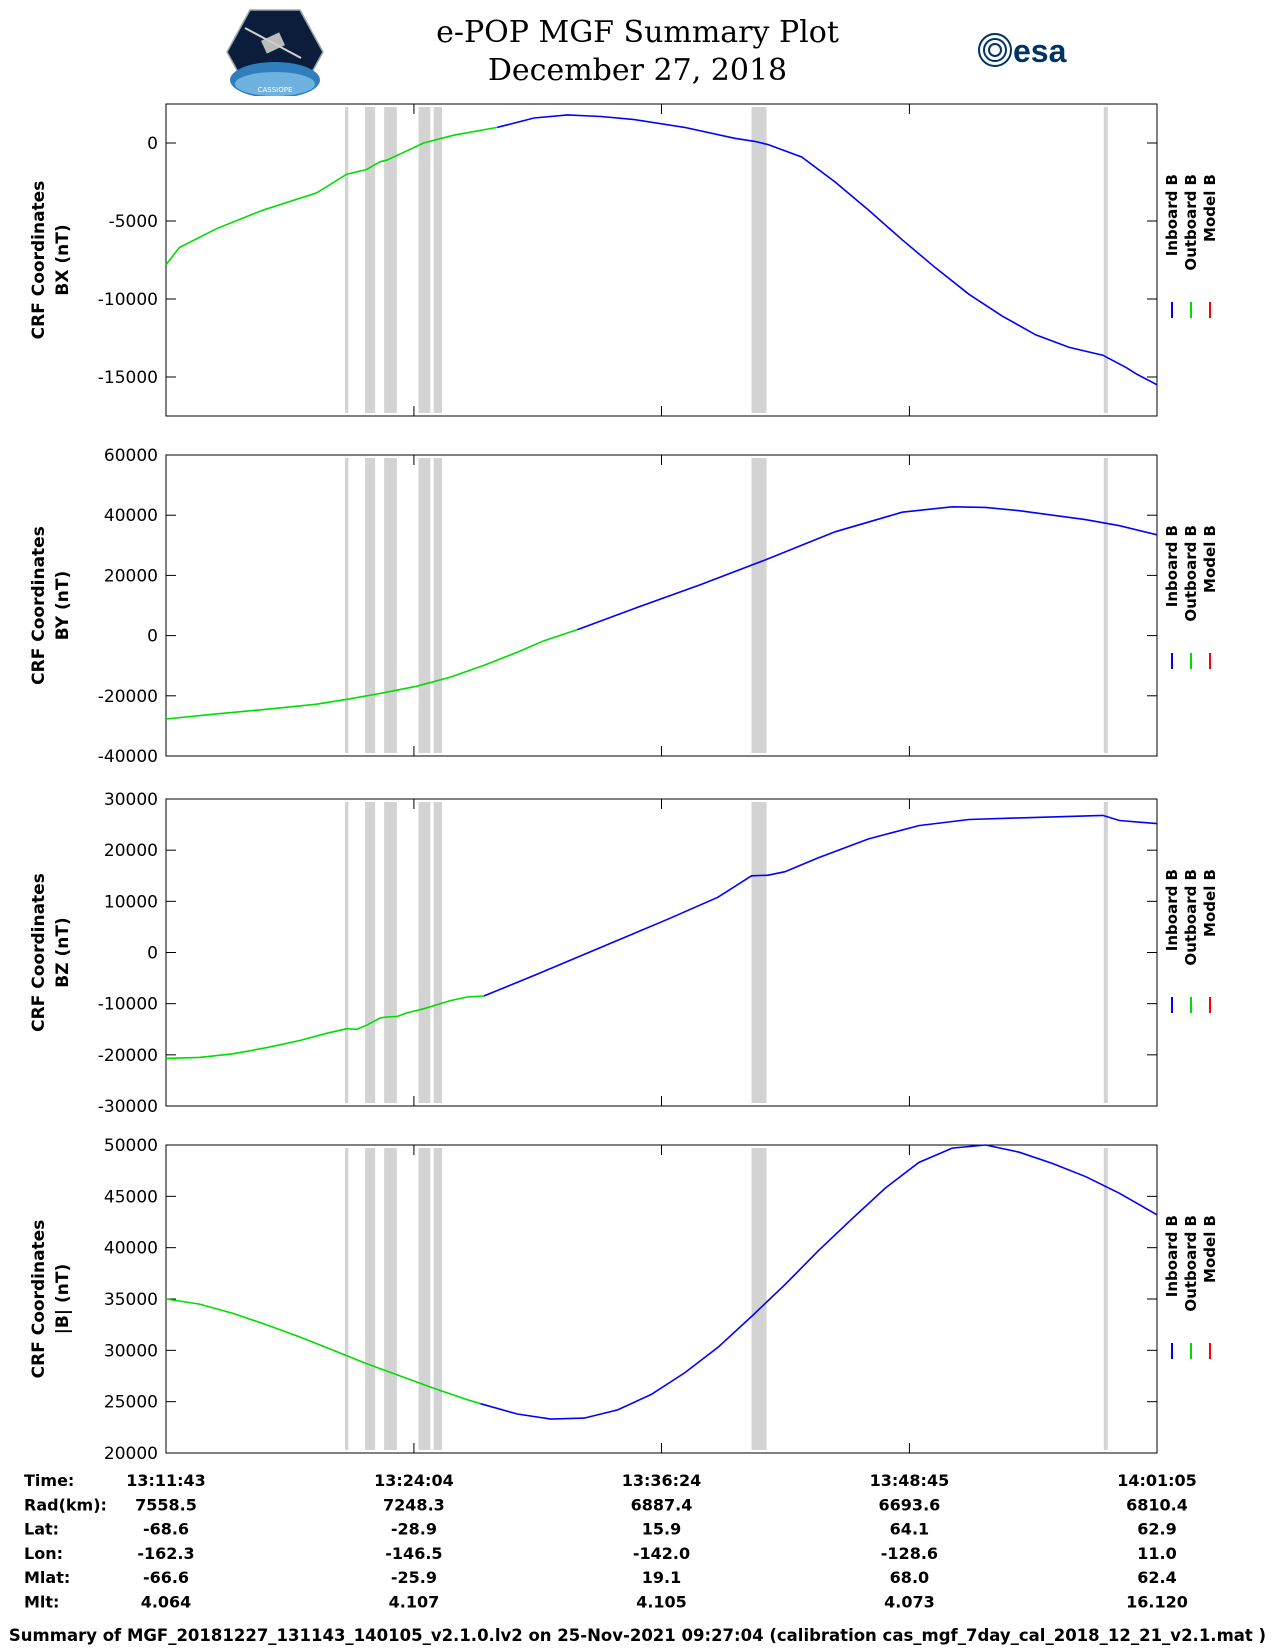  What do you see at coordinates (49, 1480) in the screenshot?
I see `info-row-label: Time:` at bounding box center [49, 1480].